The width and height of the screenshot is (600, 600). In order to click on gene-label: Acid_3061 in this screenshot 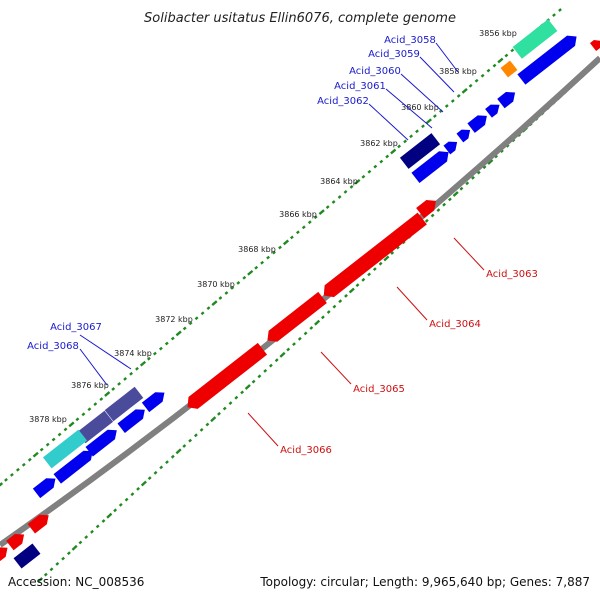, I will do `click(360, 86)`.